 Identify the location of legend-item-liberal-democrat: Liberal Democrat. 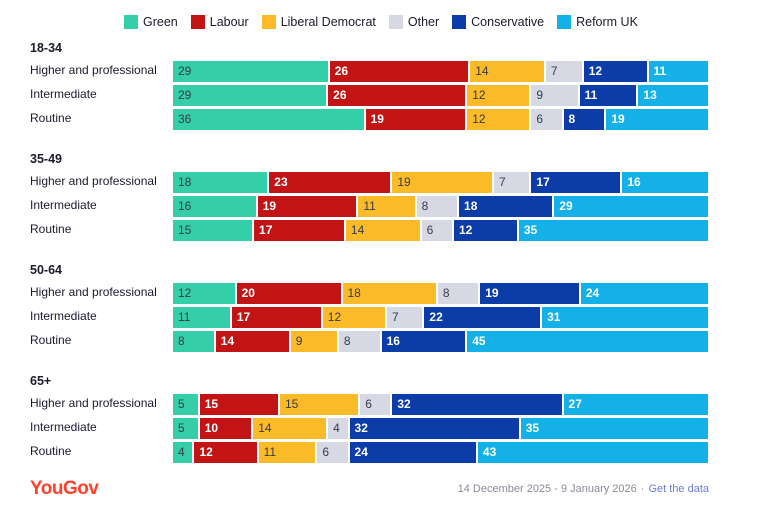
(318, 22).